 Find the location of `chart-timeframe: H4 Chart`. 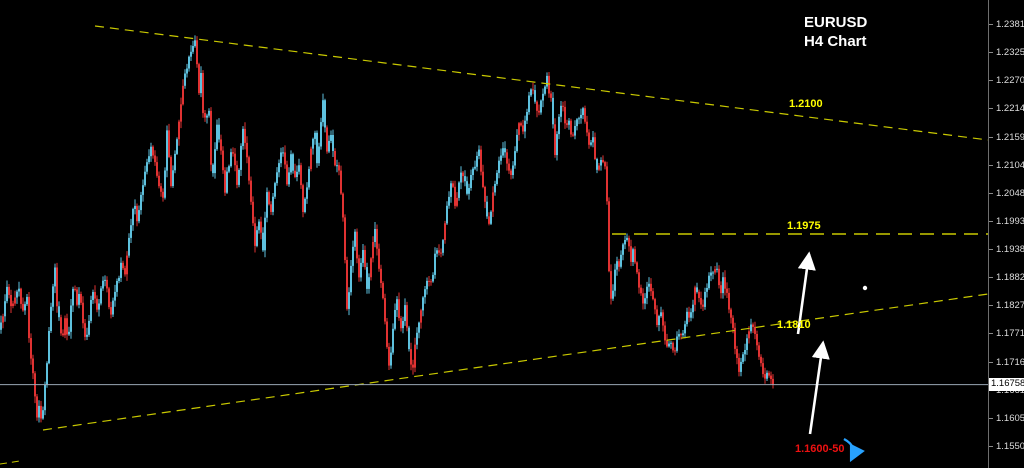

chart-timeframe: H4 Chart is located at coordinates (835, 41).